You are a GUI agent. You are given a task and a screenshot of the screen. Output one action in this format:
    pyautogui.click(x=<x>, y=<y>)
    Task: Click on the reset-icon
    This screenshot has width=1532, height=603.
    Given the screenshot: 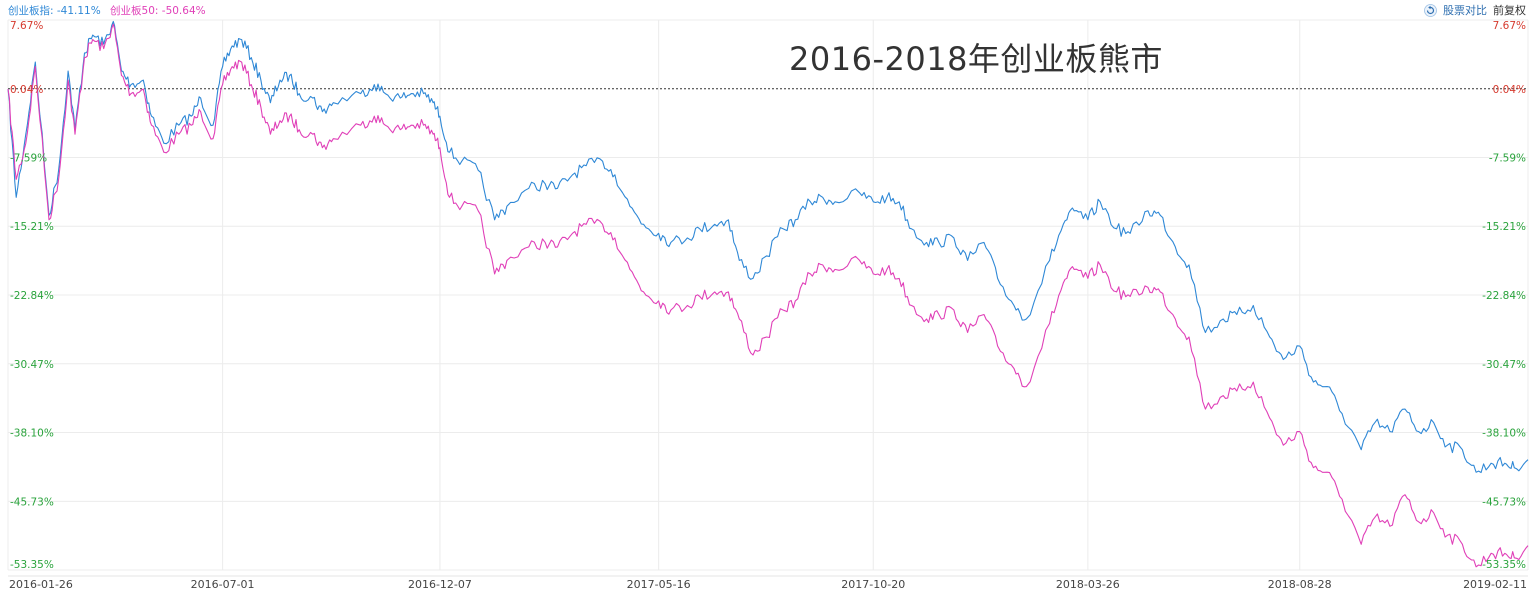 What is the action you would take?
    pyautogui.click(x=1430, y=10)
    